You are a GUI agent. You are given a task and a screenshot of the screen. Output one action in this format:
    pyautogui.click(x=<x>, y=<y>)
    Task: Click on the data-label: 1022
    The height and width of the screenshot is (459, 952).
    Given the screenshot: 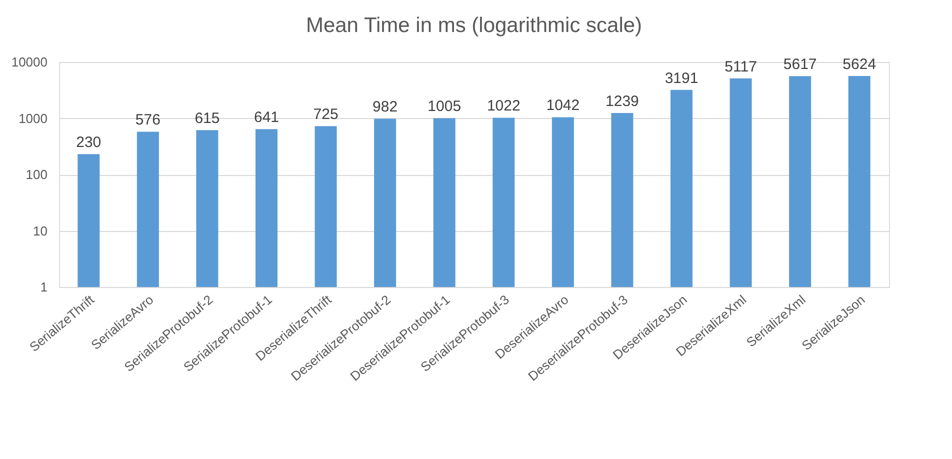 What is the action you would take?
    pyautogui.click(x=503, y=106)
    